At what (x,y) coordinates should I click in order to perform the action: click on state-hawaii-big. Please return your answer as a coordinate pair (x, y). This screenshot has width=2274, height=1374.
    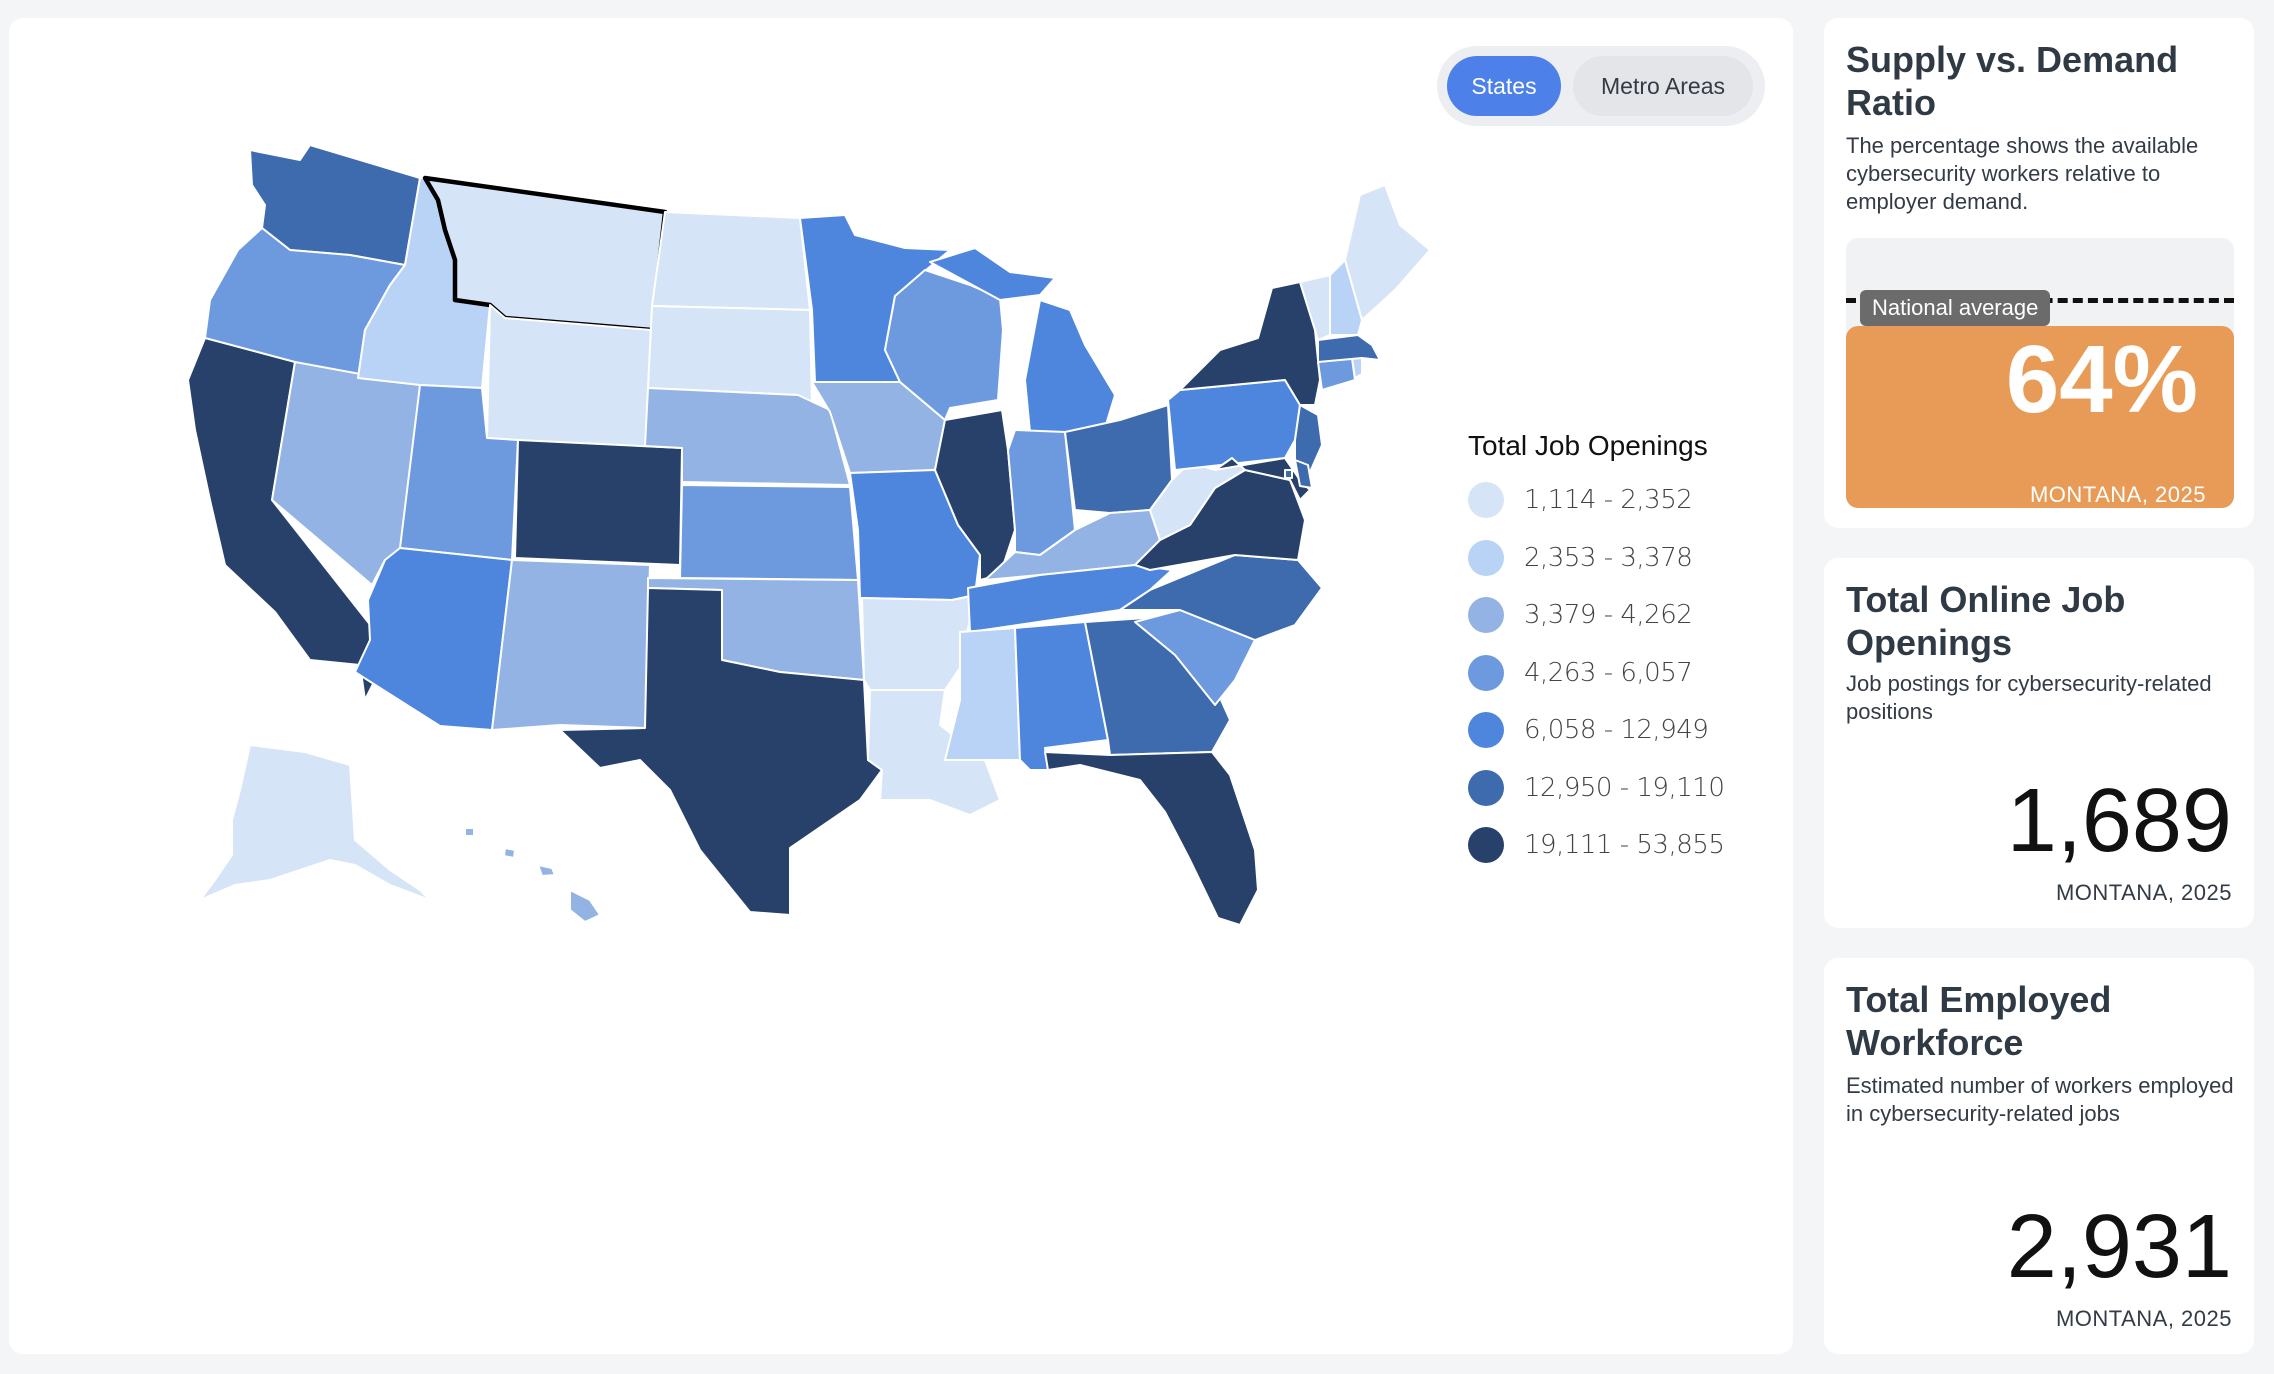
    Looking at the image, I should click on (585, 906).